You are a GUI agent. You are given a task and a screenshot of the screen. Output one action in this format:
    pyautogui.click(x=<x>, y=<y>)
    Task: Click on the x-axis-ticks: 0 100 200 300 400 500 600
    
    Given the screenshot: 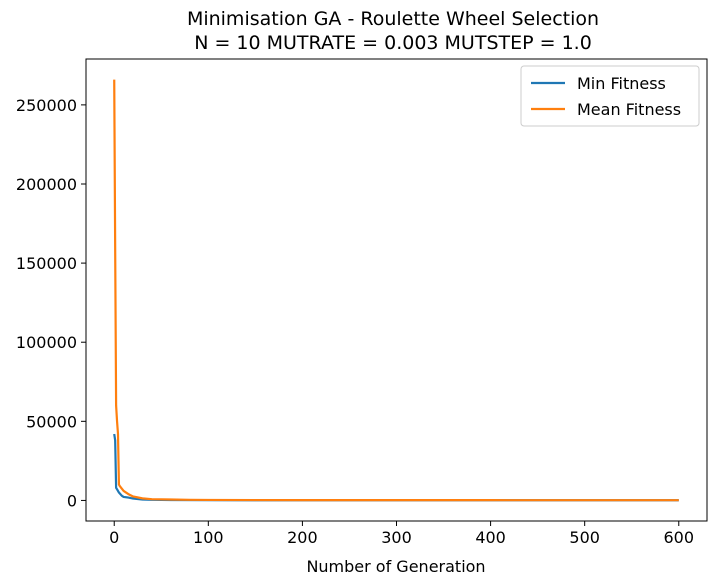 What is the action you would take?
    pyautogui.click(x=401, y=534)
    